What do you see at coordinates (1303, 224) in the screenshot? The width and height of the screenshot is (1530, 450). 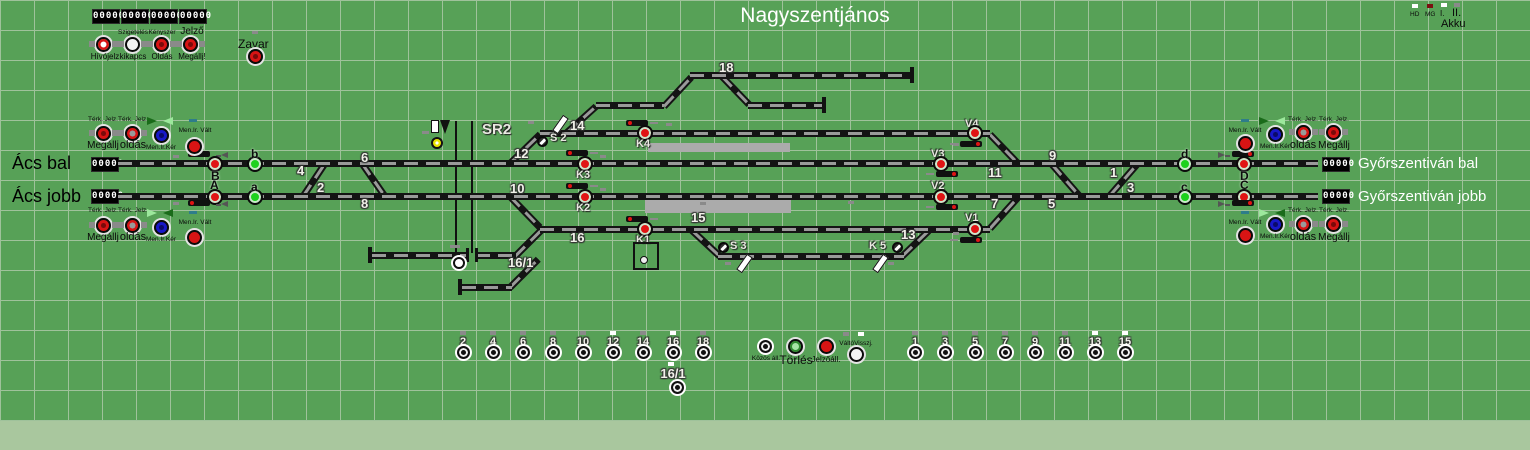 I see `rb-oldas-button` at bounding box center [1303, 224].